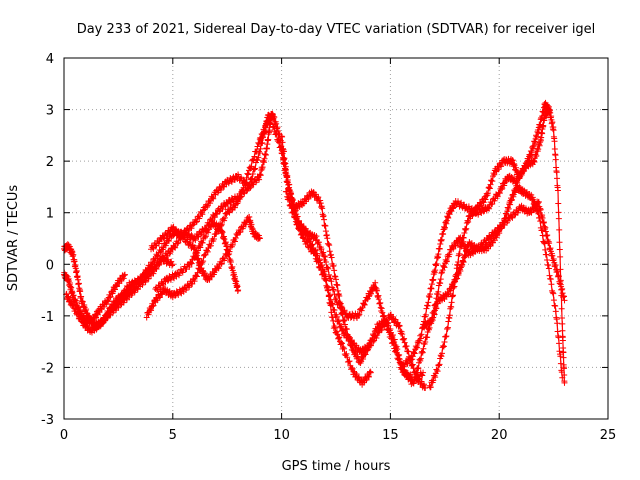  What do you see at coordinates (47, 420) in the screenshot?
I see `y-tick-label: -3` at bounding box center [47, 420].